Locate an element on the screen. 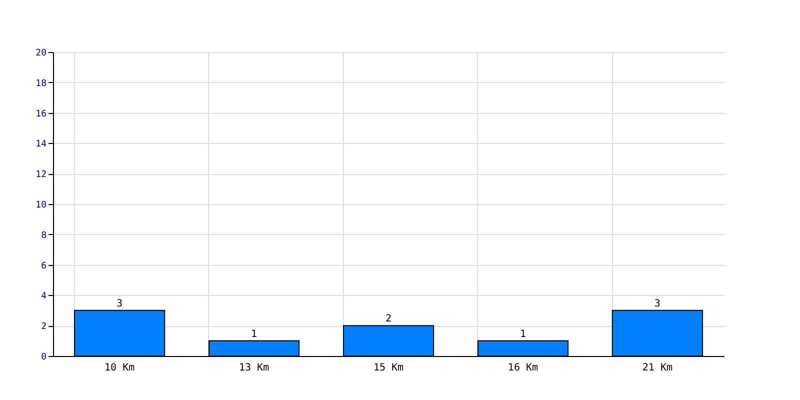 This screenshot has width=800, height=400. y-tick-label: 6 is located at coordinates (43, 266).